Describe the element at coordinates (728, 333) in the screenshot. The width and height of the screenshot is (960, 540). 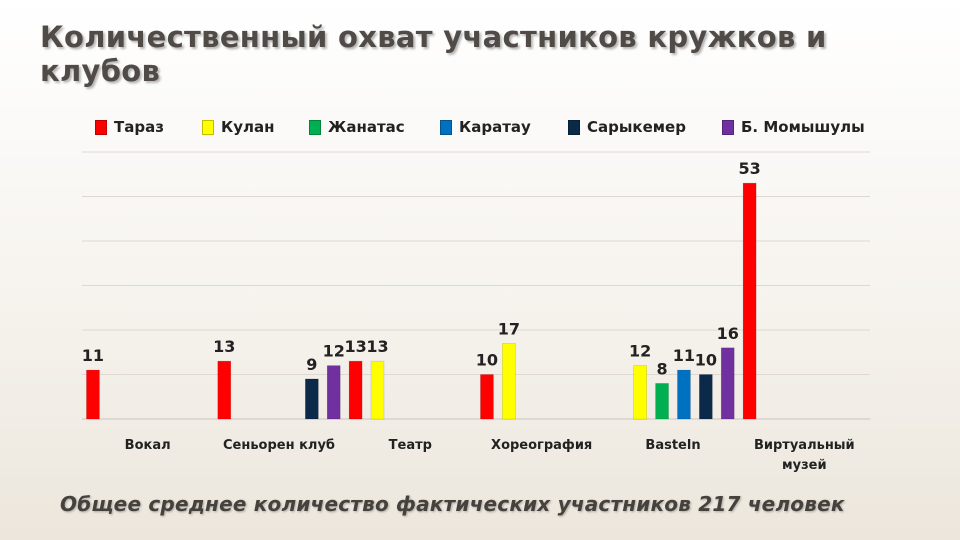
I see `data-label: 16` at that location.